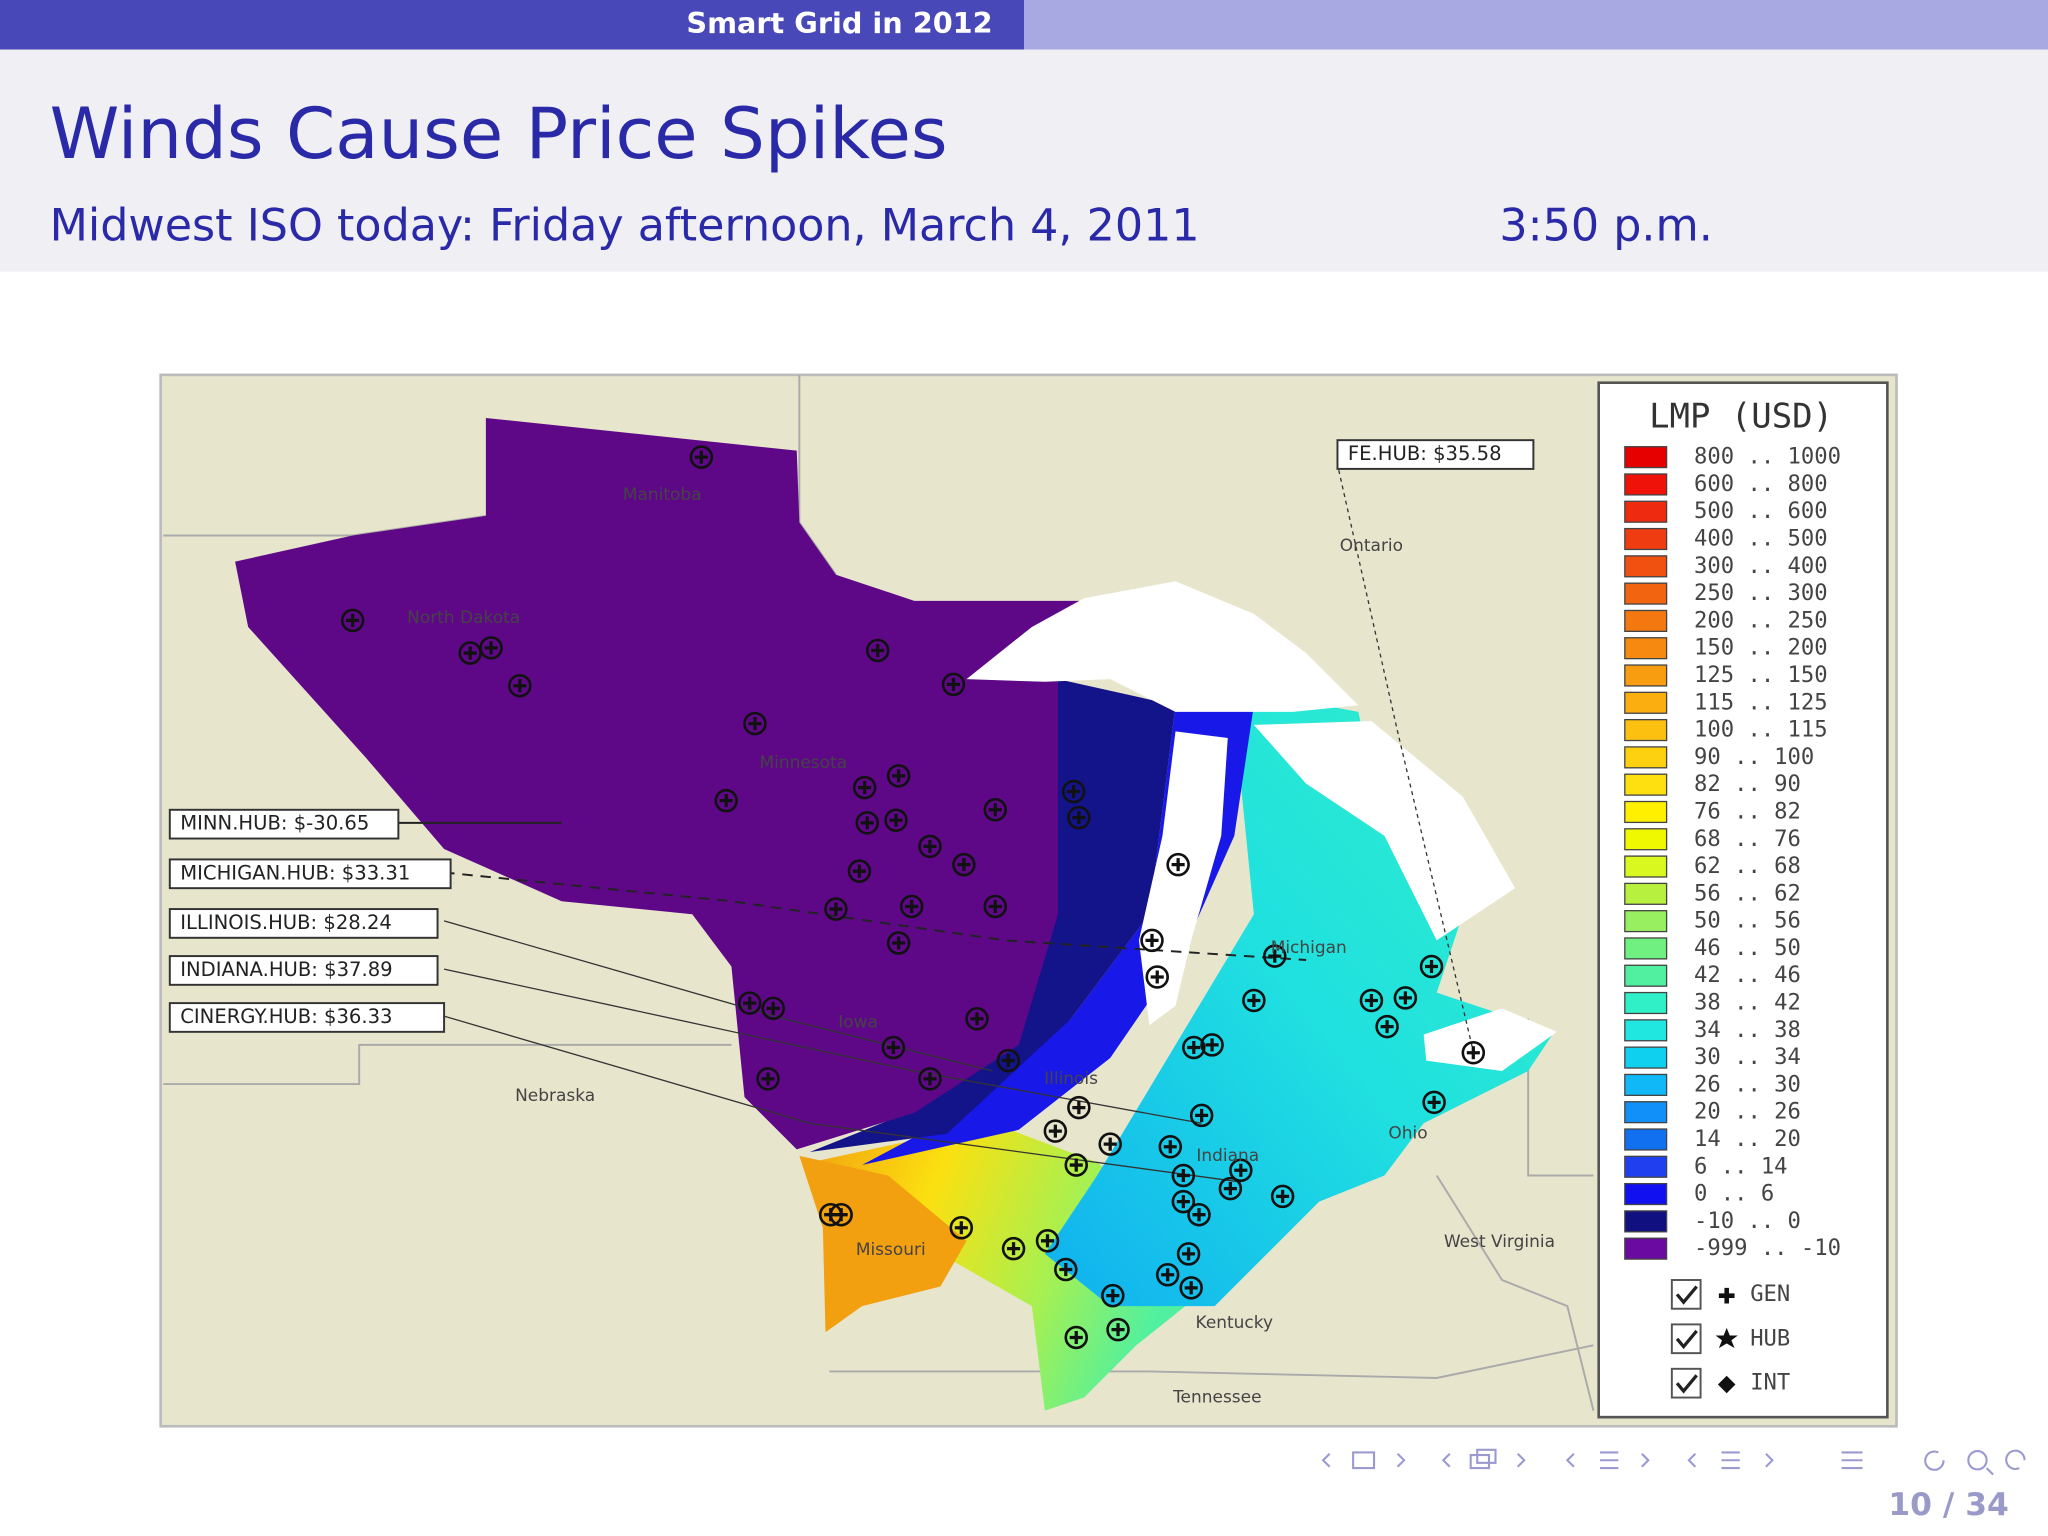 This screenshot has width=2048, height=1536. Describe the element at coordinates (1761, 539) in the screenshot. I see `legend-label: 400 .. 500` at that location.